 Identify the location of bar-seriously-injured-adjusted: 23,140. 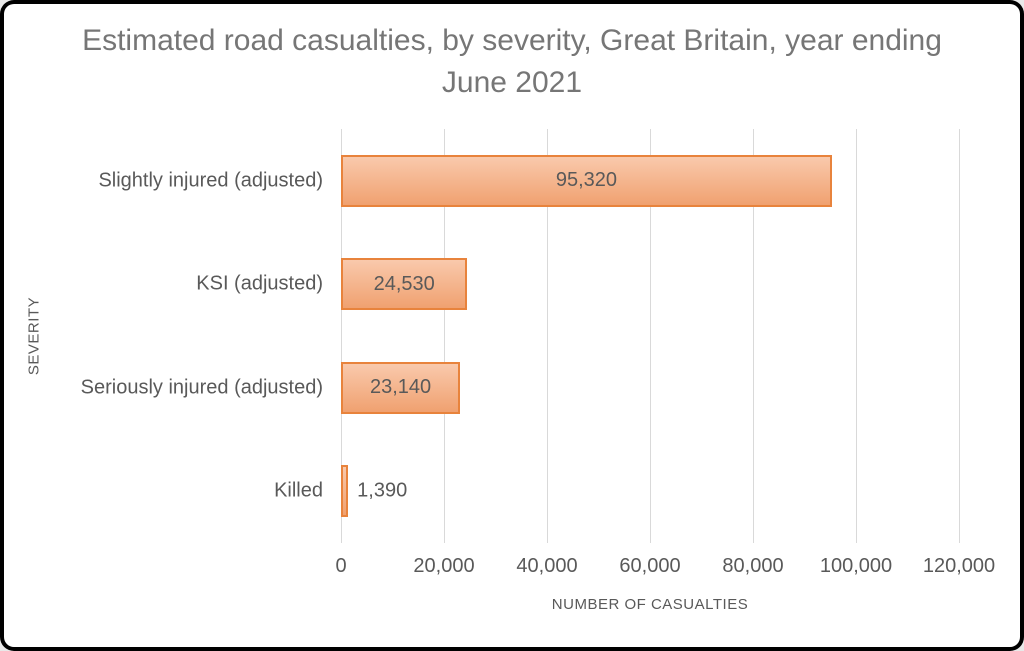
(401, 387).